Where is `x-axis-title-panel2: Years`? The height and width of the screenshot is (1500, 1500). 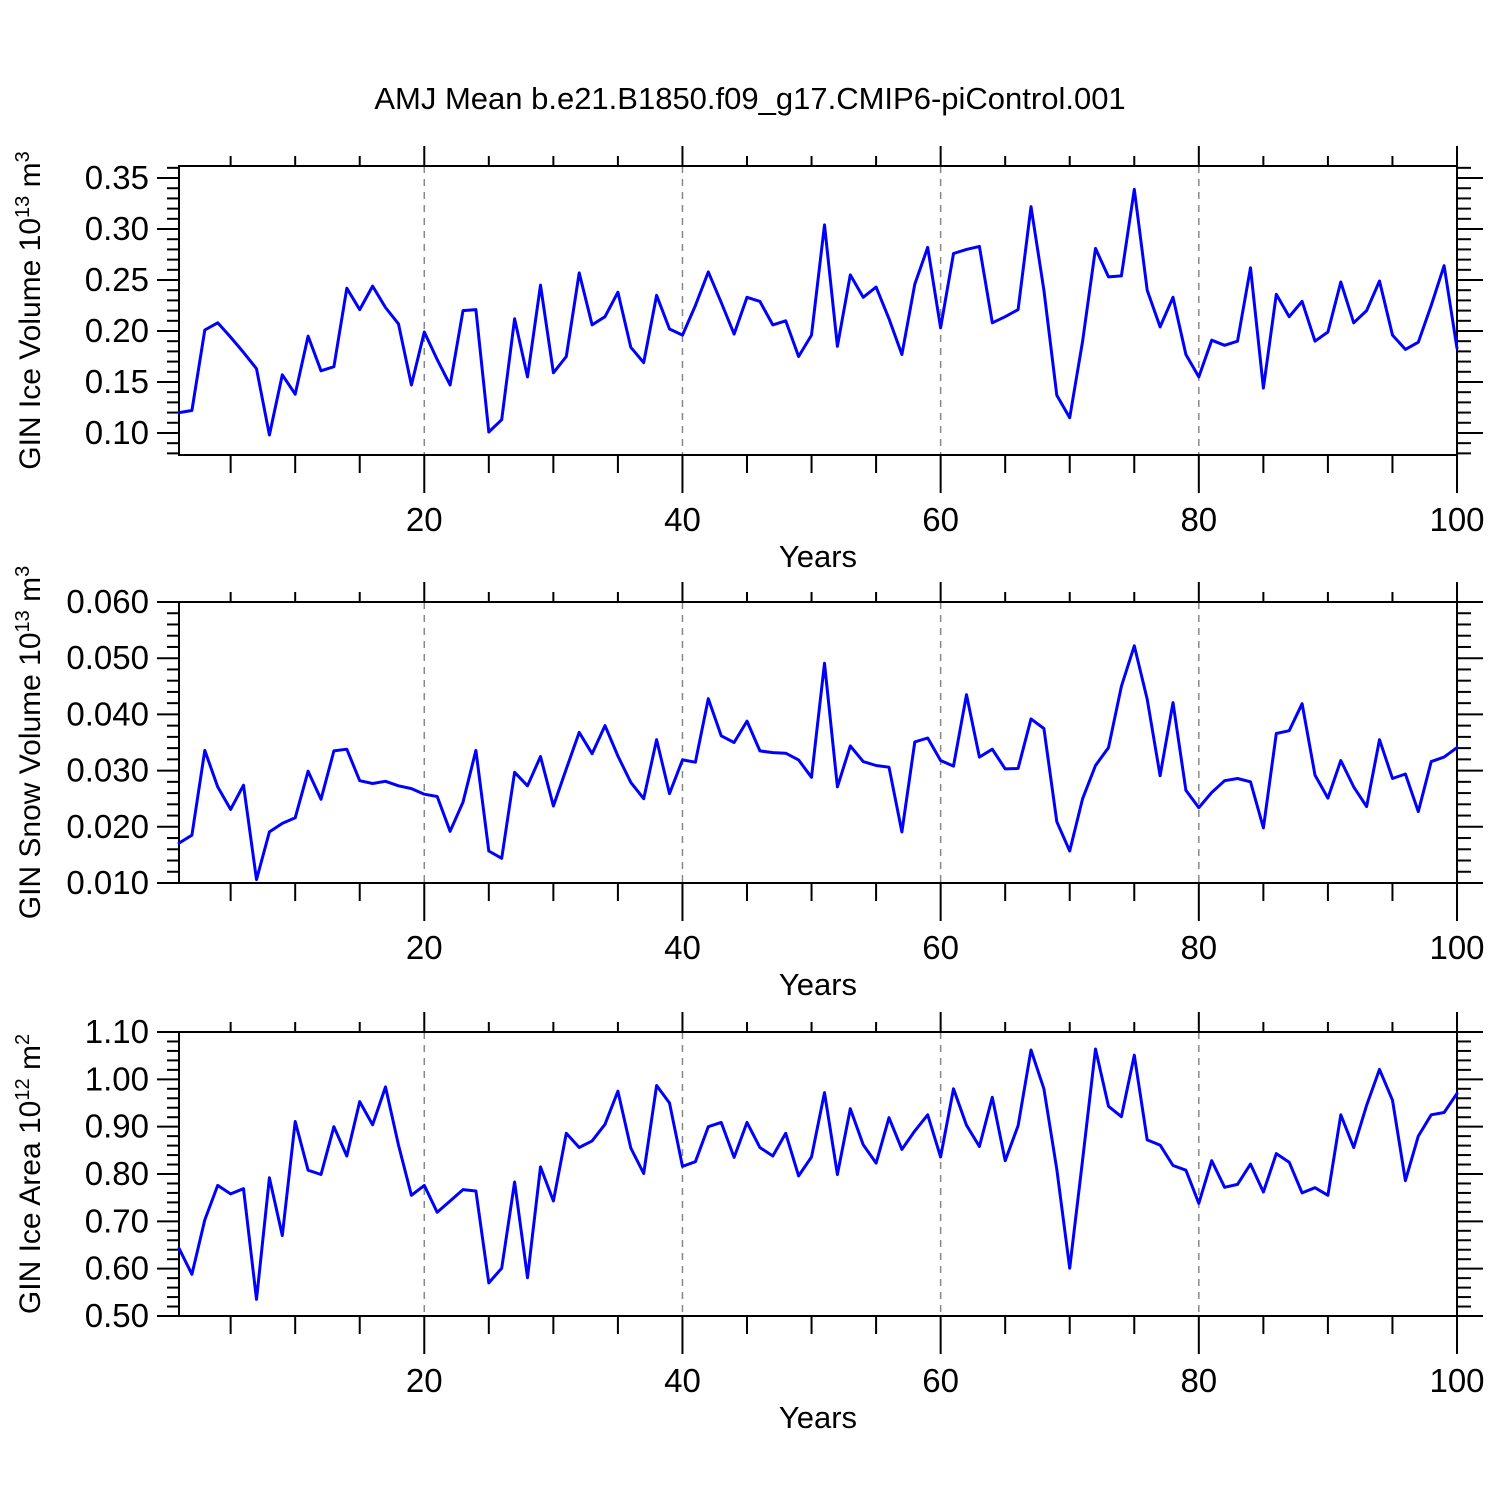
x-axis-title-panel2: Years is located at coordinates (818, 984).